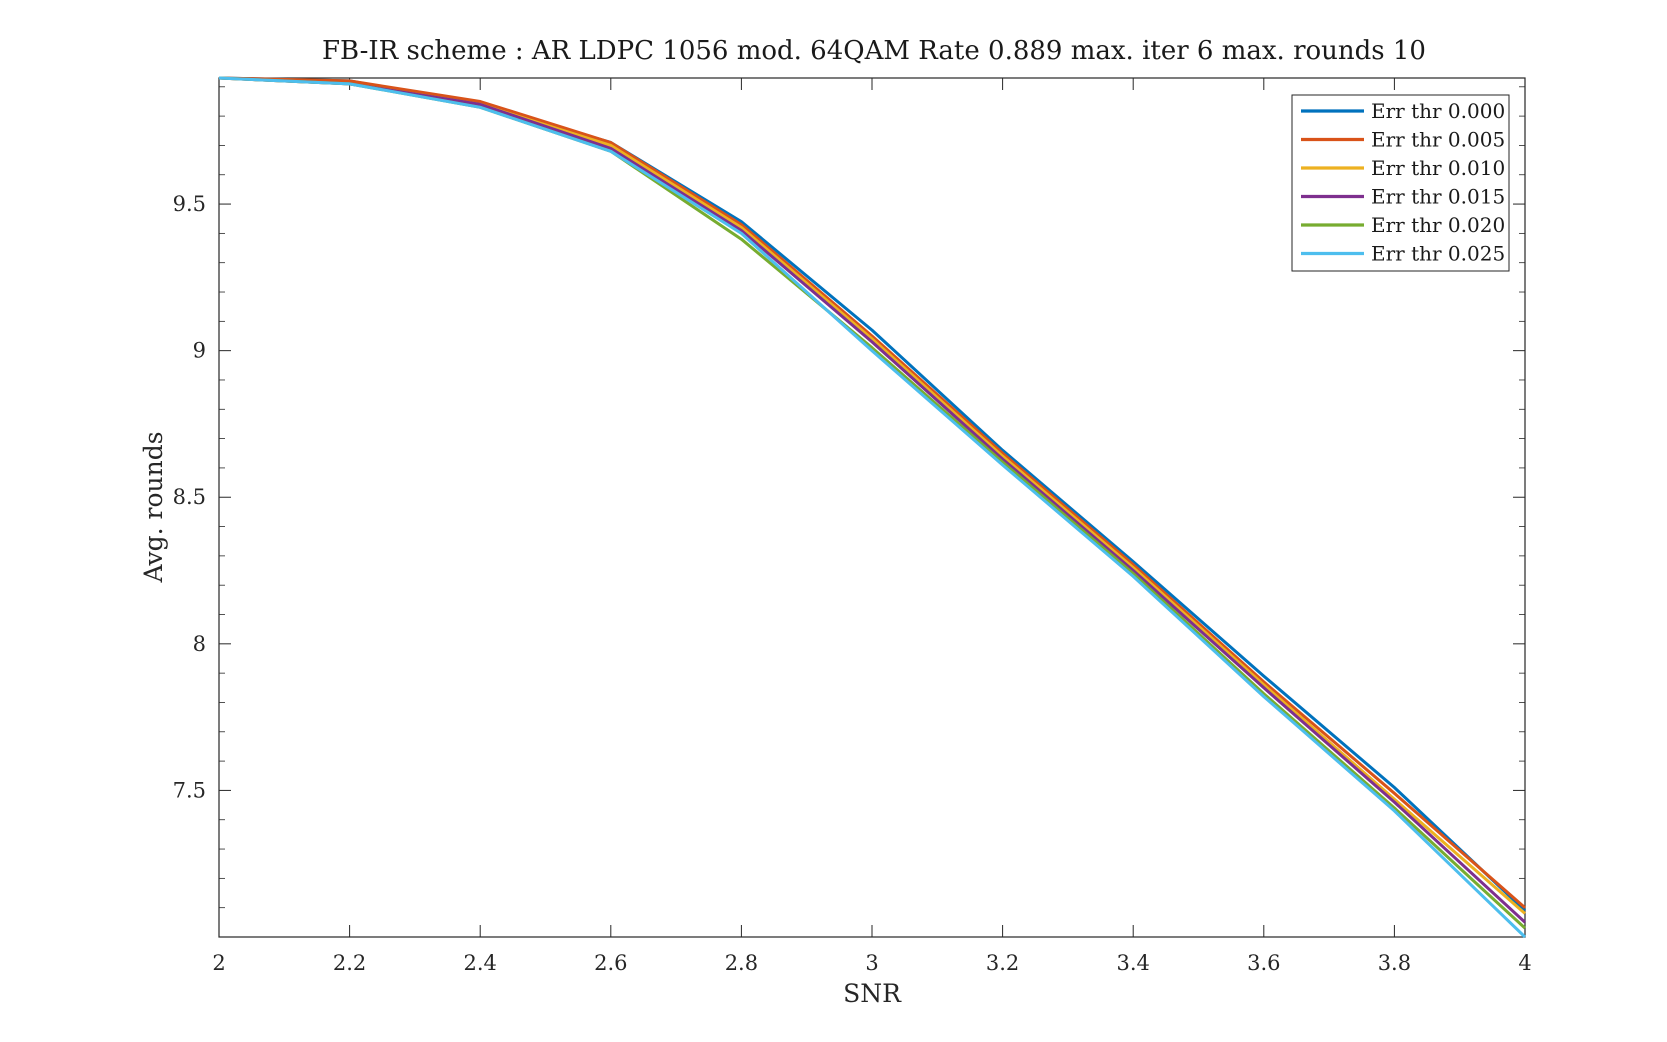  Describe the element at coordinates (871, 963) in the screenshot. I see `x-tick-label: 3` at that location.